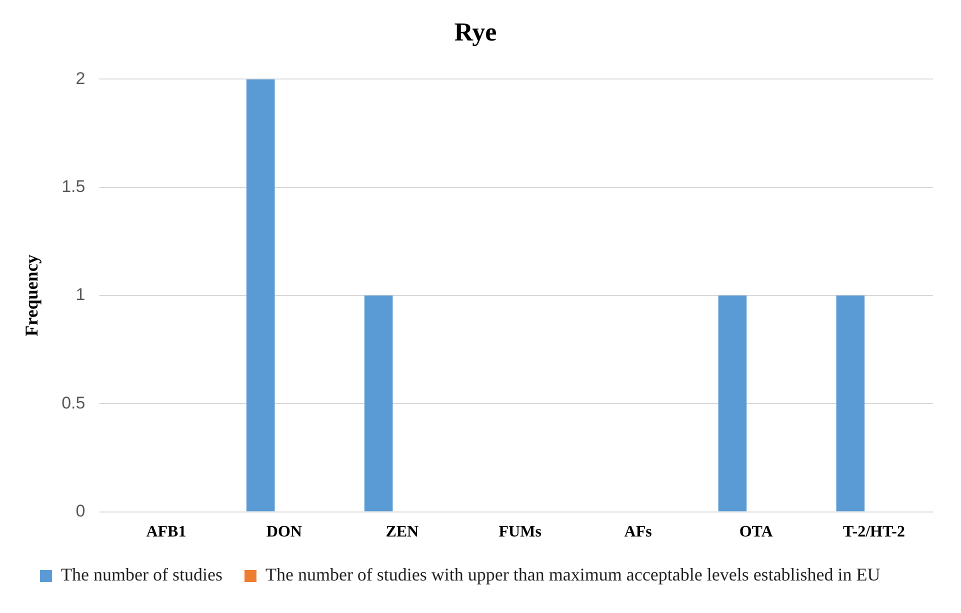  I want to click on y-tick-label: 0, so click(81, 510).